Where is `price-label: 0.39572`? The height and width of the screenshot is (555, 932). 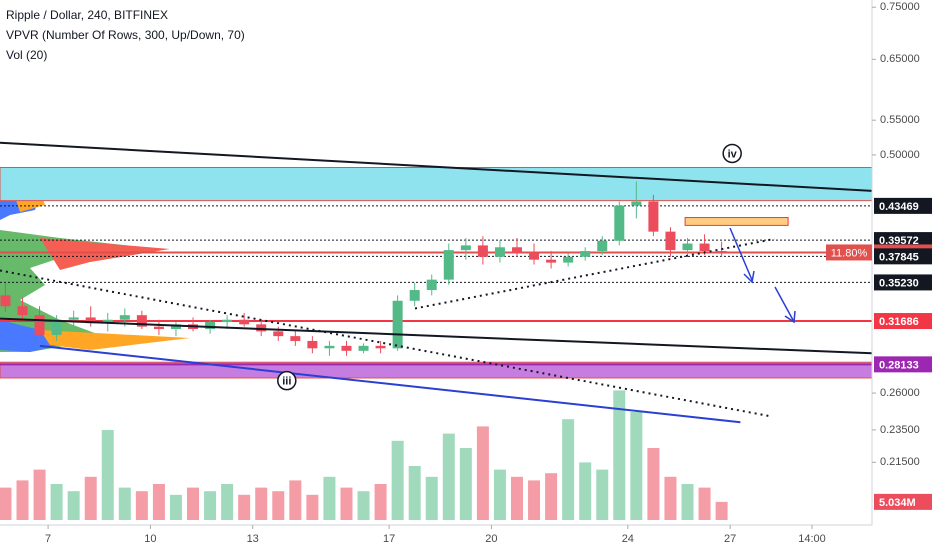 price-label: 0.39572 is located at coordinates (899, 241).